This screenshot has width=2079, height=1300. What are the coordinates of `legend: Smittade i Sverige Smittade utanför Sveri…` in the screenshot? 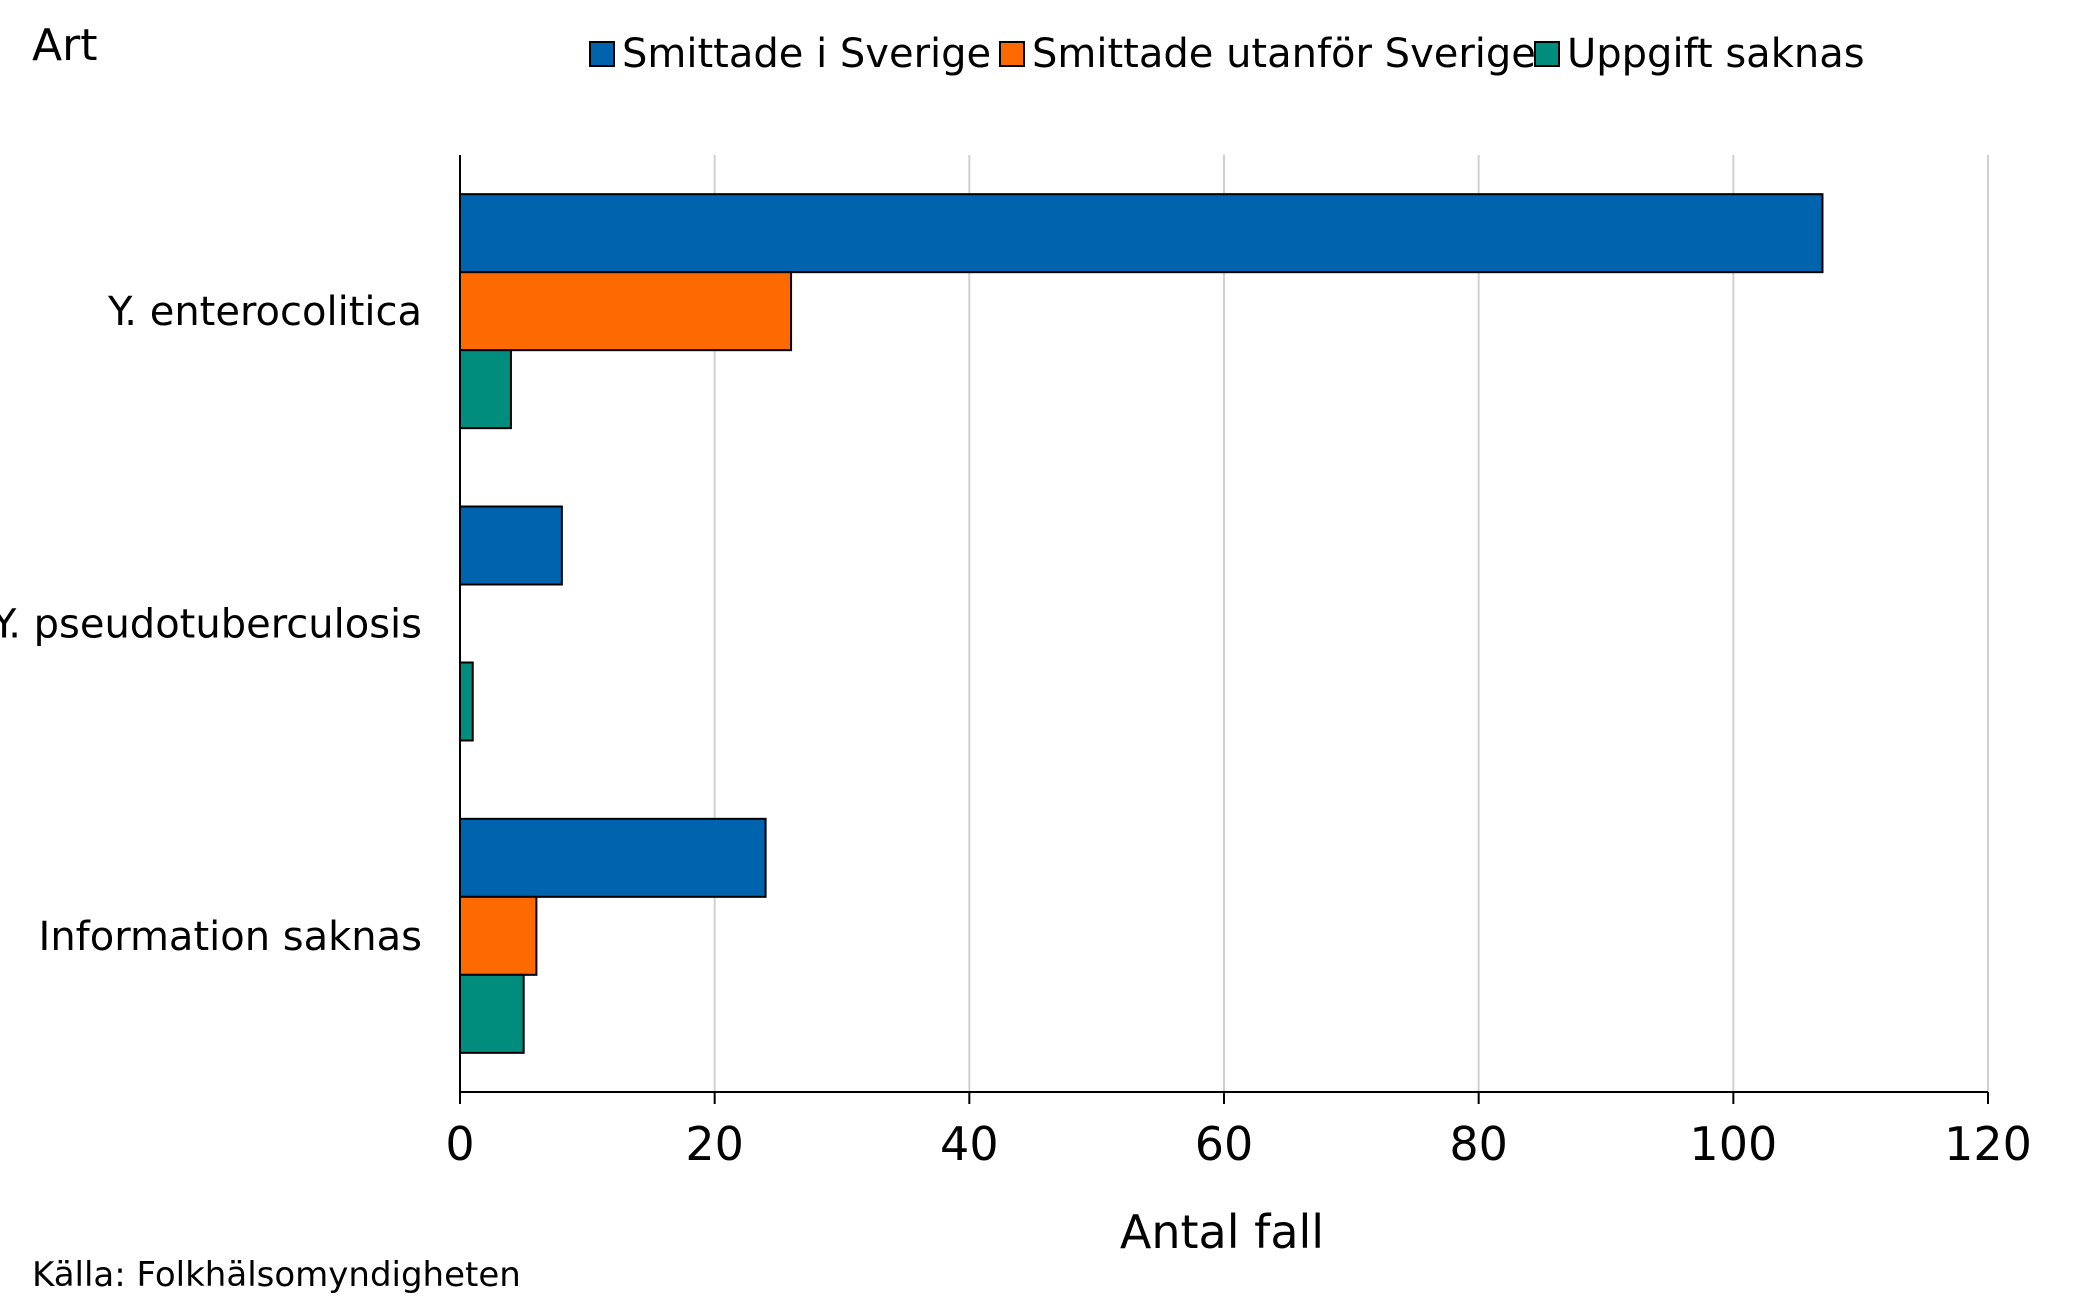 It's located at (1227, 54).